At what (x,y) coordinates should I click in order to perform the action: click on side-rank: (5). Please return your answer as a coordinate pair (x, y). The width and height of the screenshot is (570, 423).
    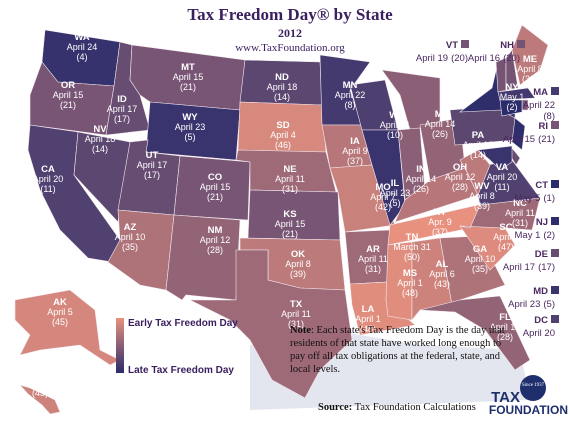
    Looking at the image, I should click on (549, 304).